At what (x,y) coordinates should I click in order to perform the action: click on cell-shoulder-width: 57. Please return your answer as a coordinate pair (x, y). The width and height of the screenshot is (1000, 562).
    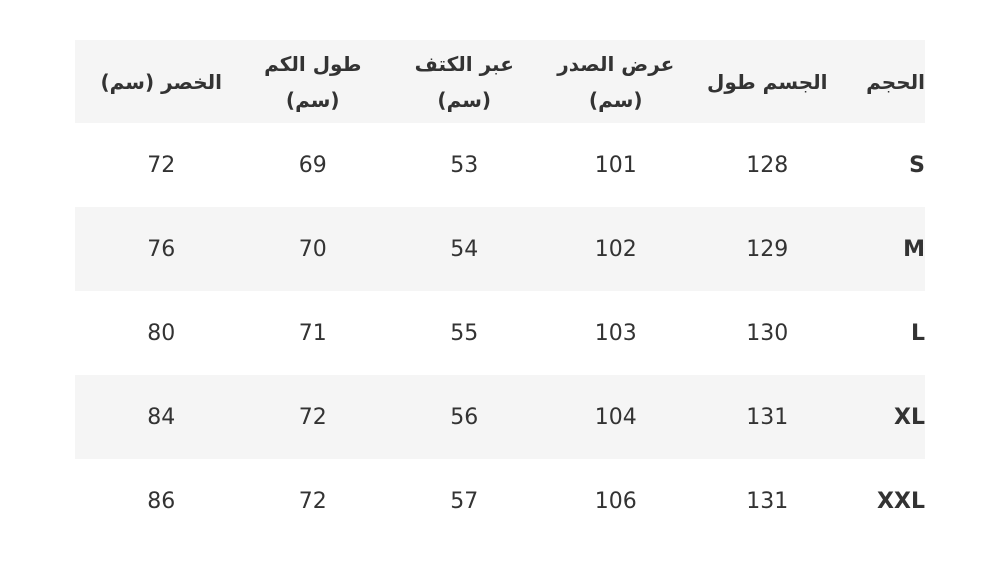
    Looking at the image, I should click on (464, 501).